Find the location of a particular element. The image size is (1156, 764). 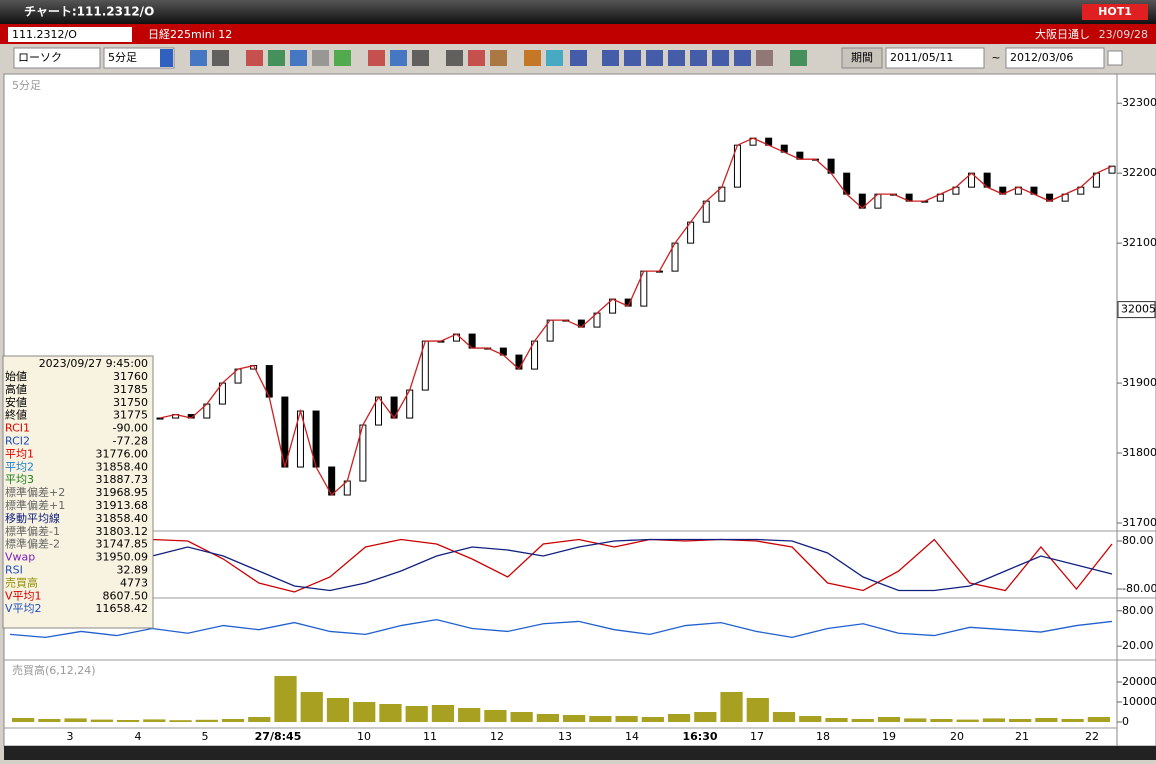

x-tick-label: 11 is located at coordinates (430, 736).